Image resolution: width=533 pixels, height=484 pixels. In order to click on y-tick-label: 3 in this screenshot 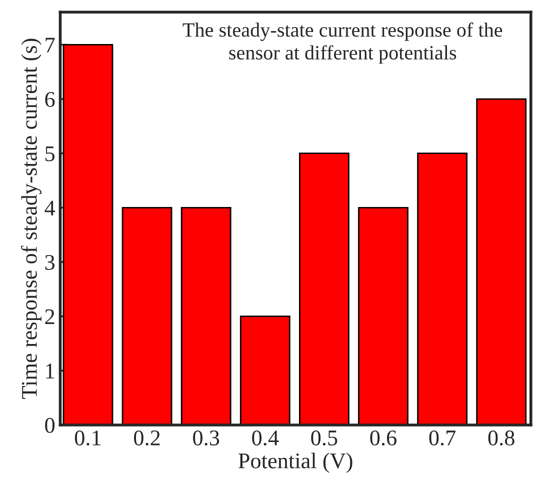, I will do `click(49, 262)`.